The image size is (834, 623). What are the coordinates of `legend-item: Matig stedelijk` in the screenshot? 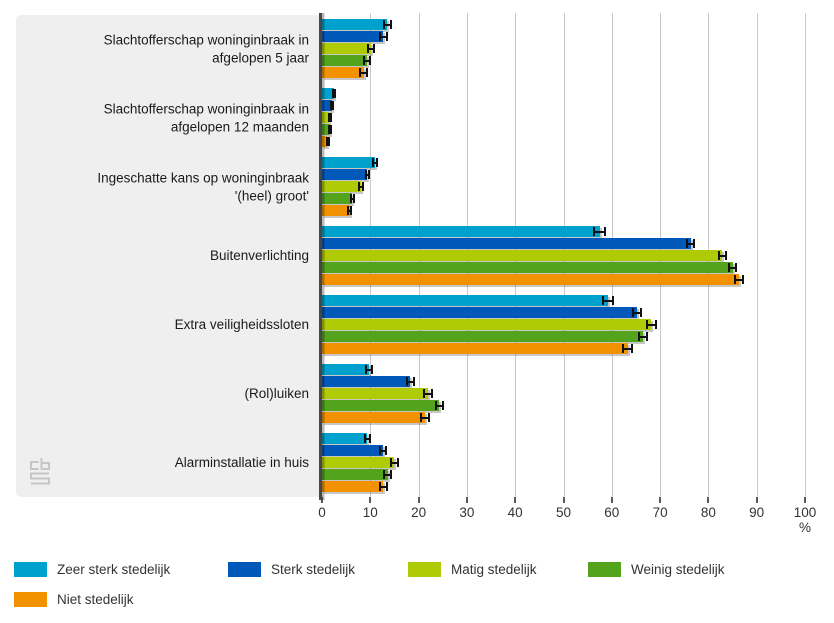 It's located at (498, 569).